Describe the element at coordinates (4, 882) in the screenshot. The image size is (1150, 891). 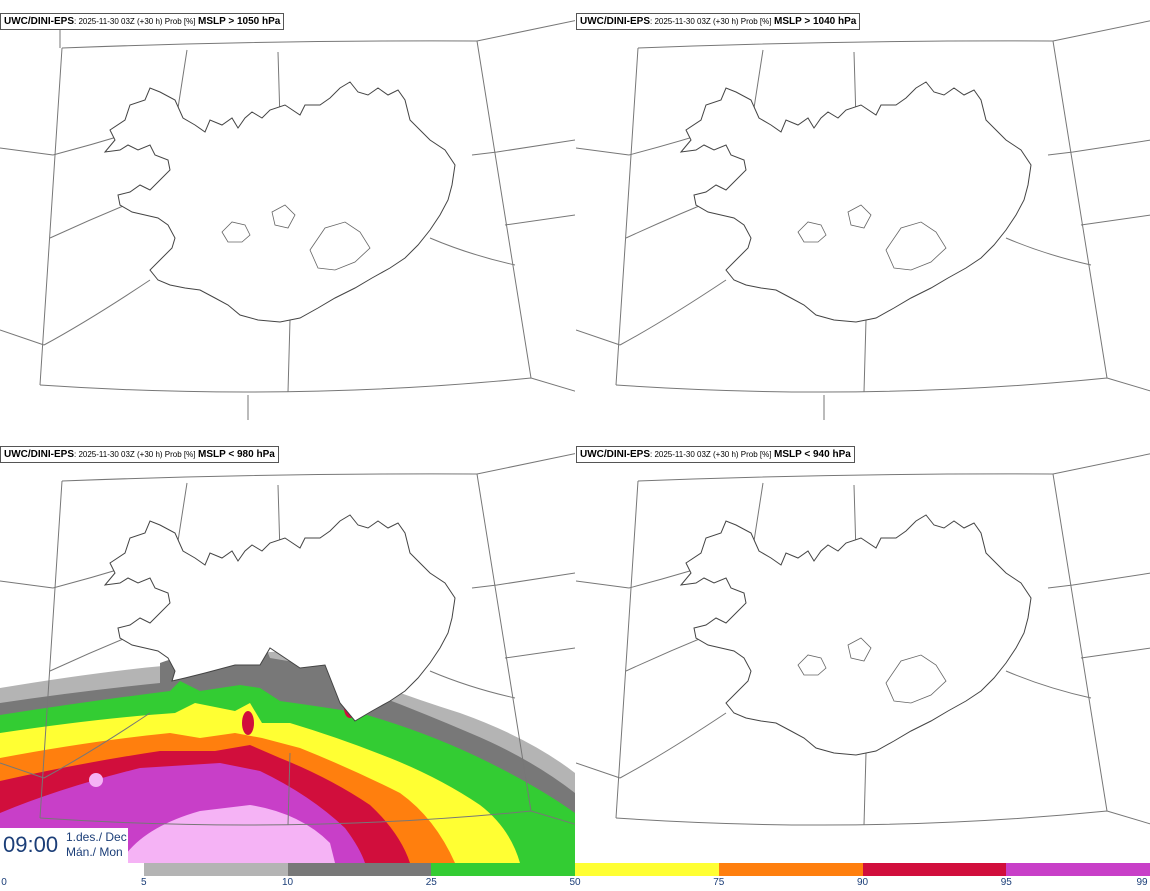
I see `colorbar-tick-label: 0` at that location.